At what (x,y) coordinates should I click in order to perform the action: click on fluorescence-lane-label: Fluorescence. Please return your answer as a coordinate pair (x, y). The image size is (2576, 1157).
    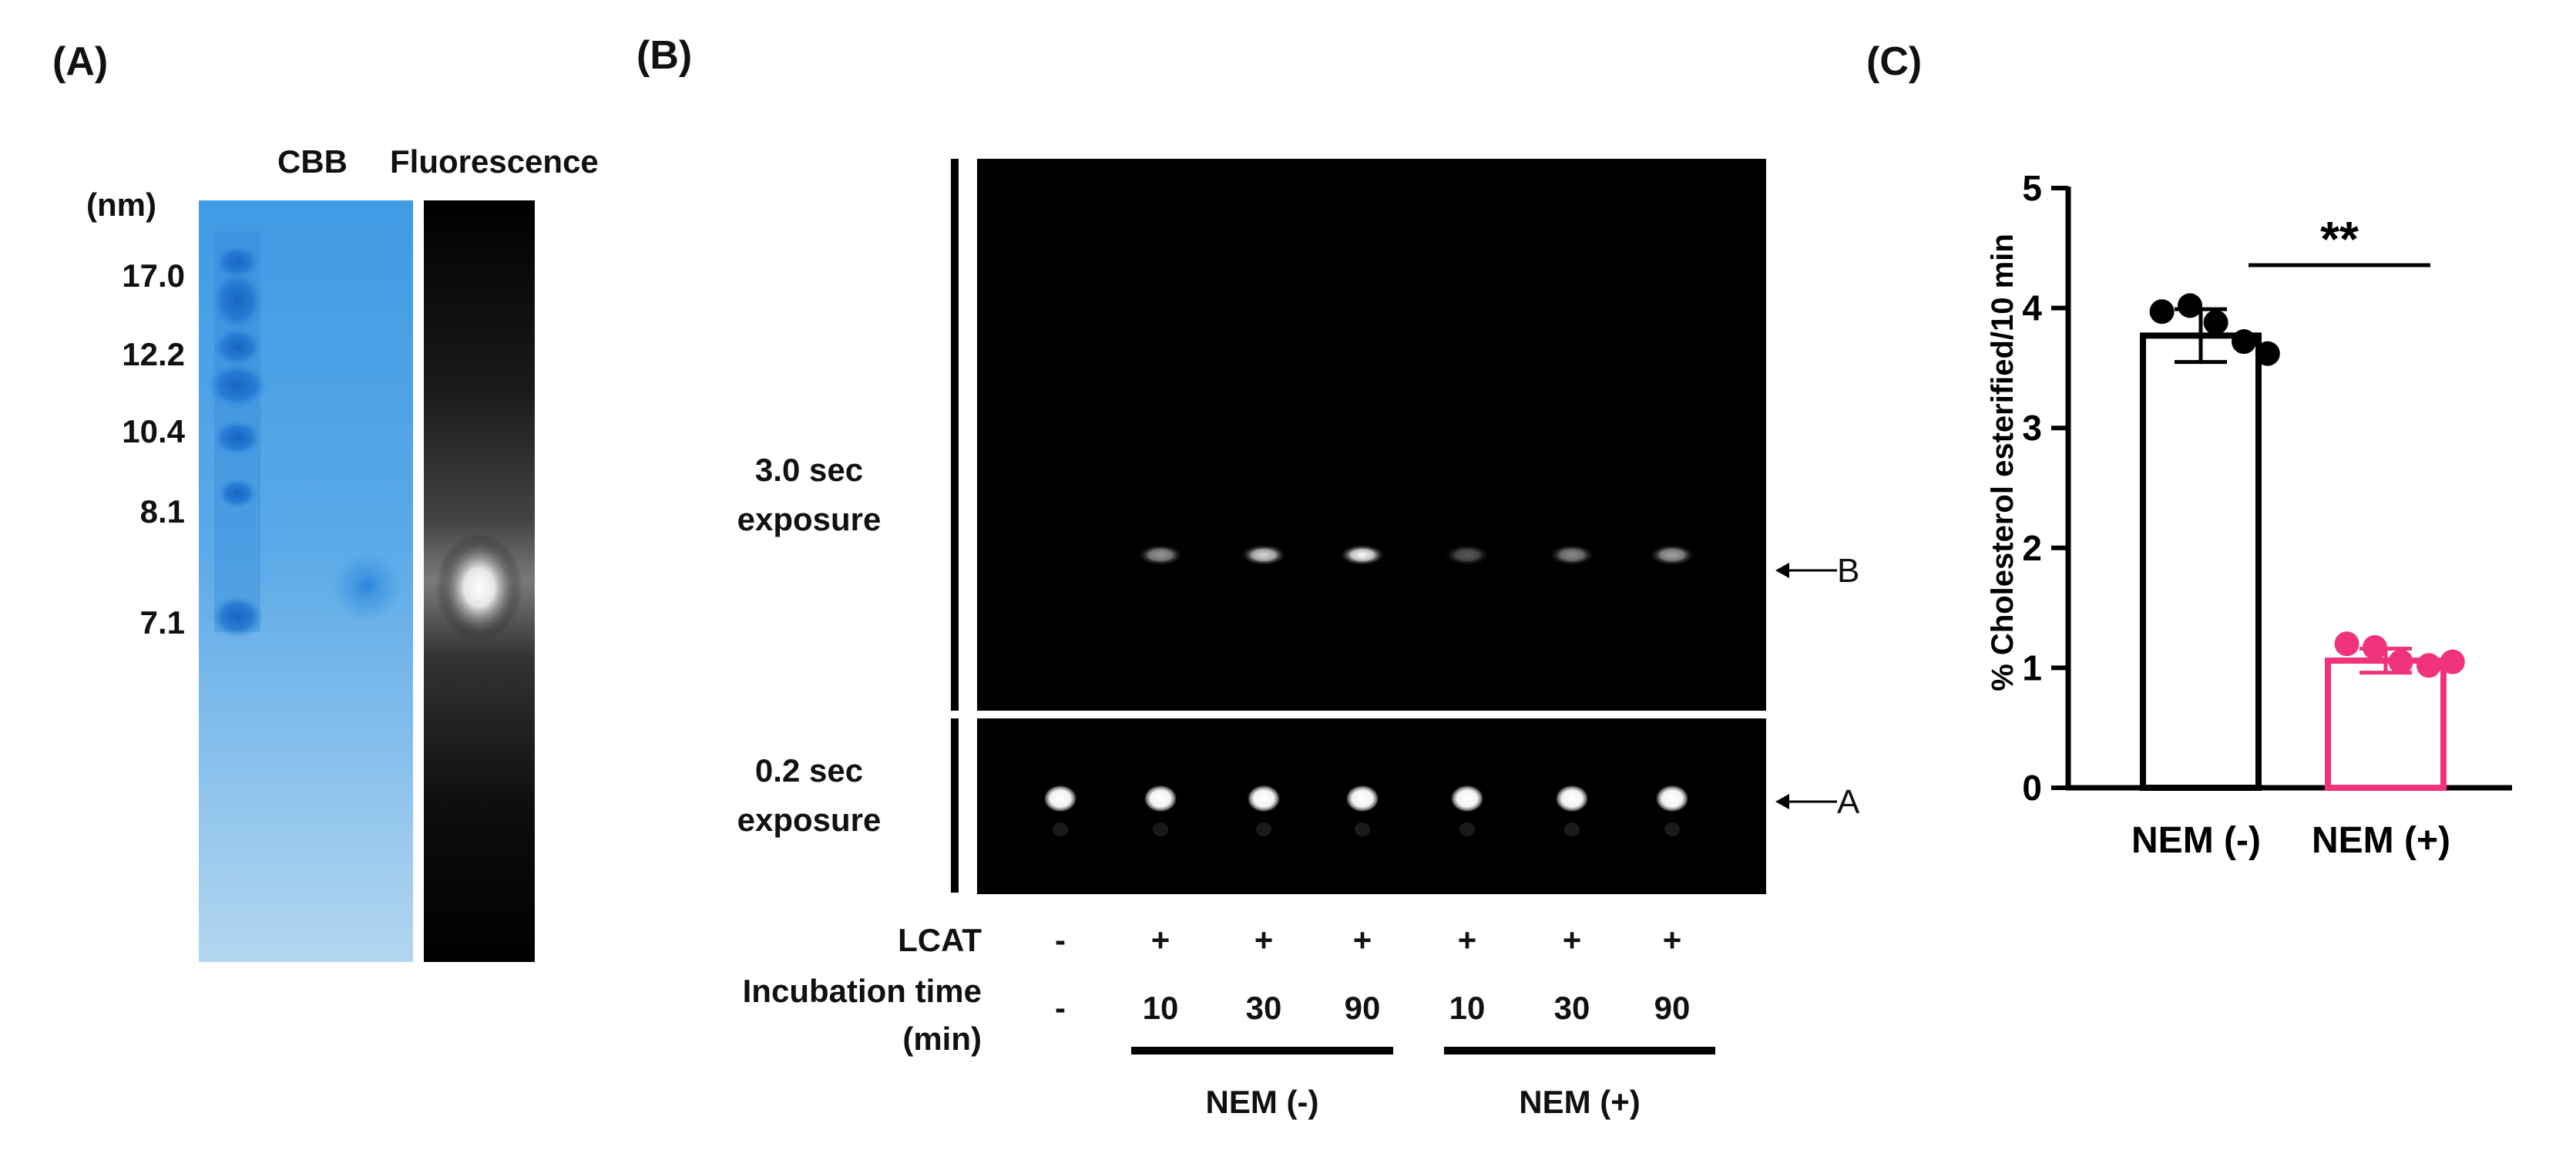
    Looking at the image, I should click on (494, 161).